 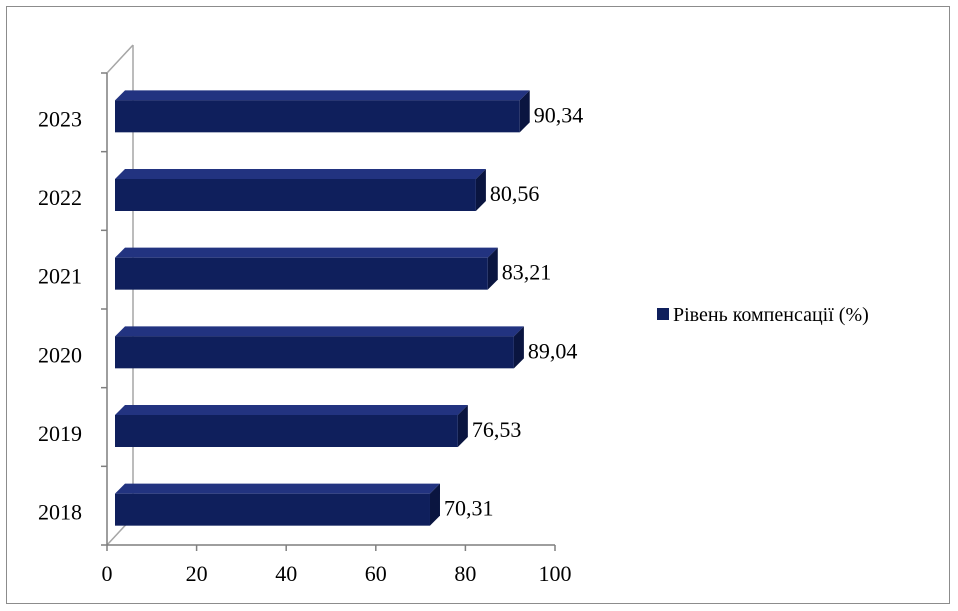 I want to click on y-tick-label: 2018, so click(x=60, y=512).